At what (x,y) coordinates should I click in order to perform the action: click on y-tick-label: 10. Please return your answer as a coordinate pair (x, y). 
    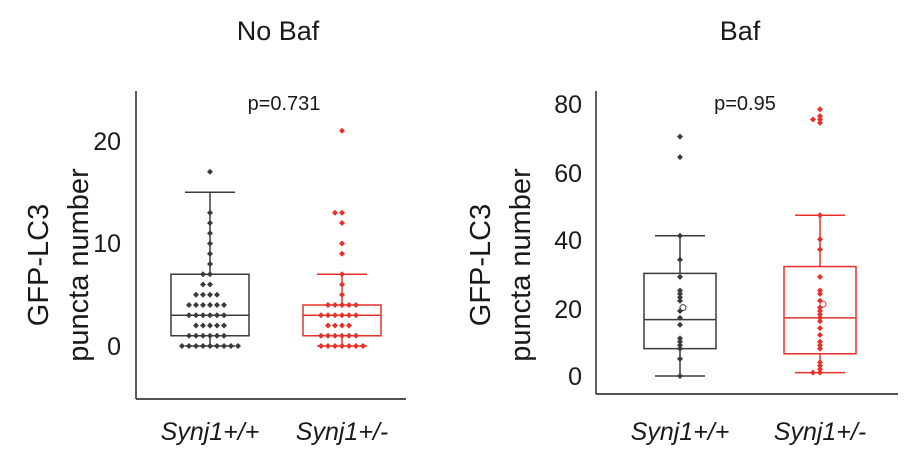
    Looking at the image, I should click on (107, 244).